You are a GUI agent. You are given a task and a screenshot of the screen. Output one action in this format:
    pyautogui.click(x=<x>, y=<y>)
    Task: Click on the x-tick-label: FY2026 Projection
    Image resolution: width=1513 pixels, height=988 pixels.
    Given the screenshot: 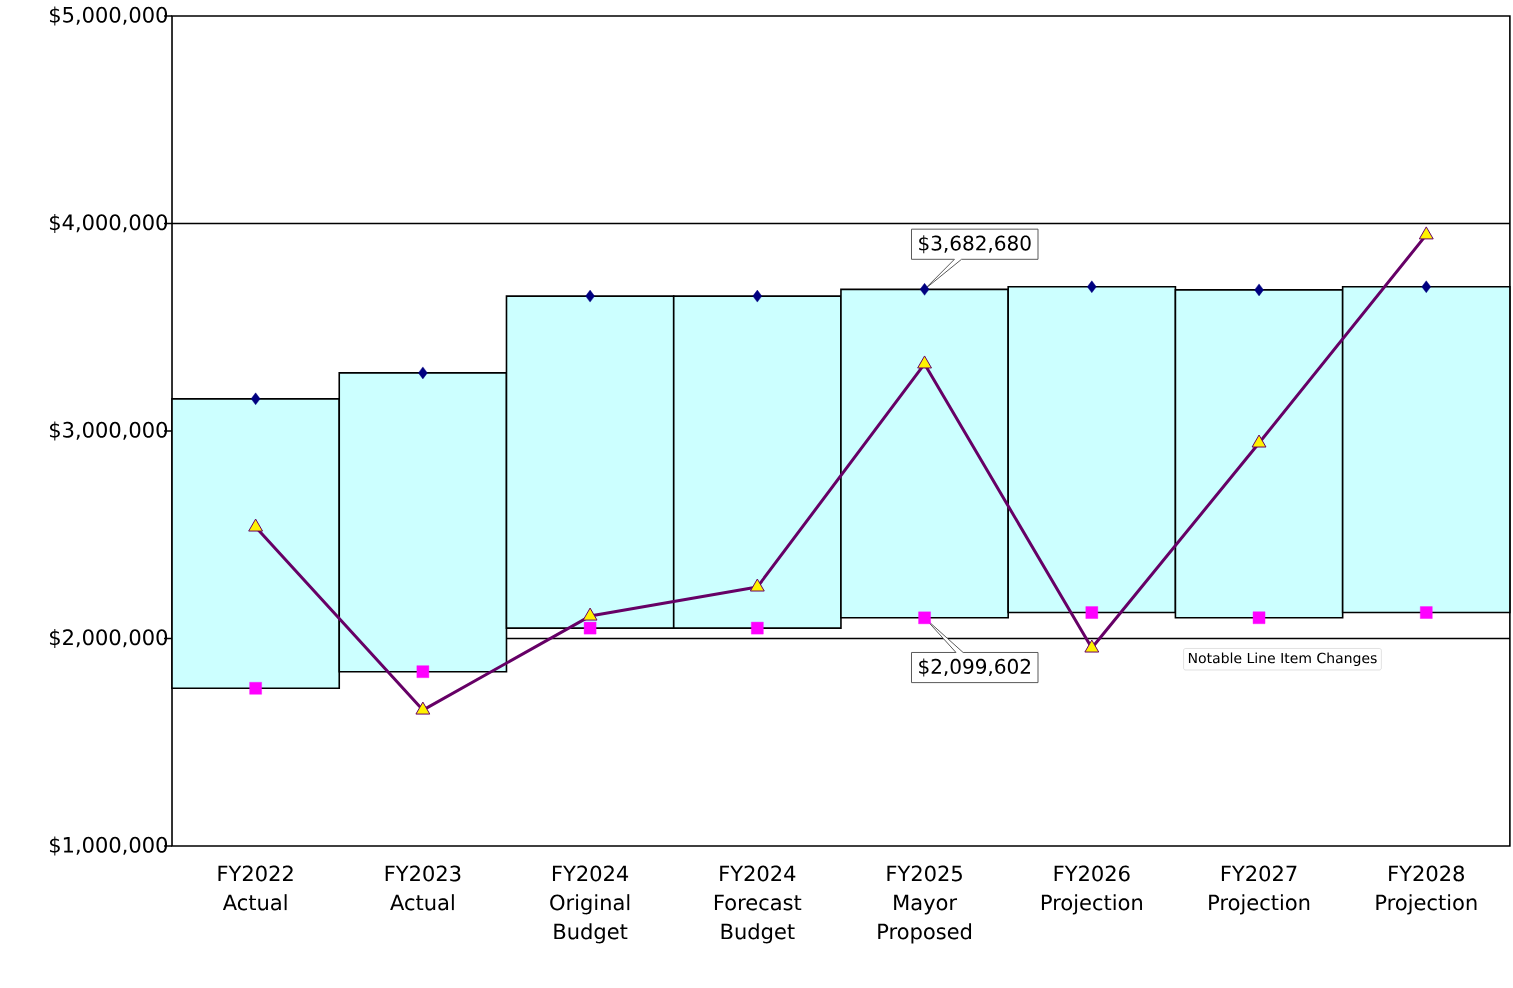 What is the action you would take?
    pyautogui.click(x=1091, y=890)
    